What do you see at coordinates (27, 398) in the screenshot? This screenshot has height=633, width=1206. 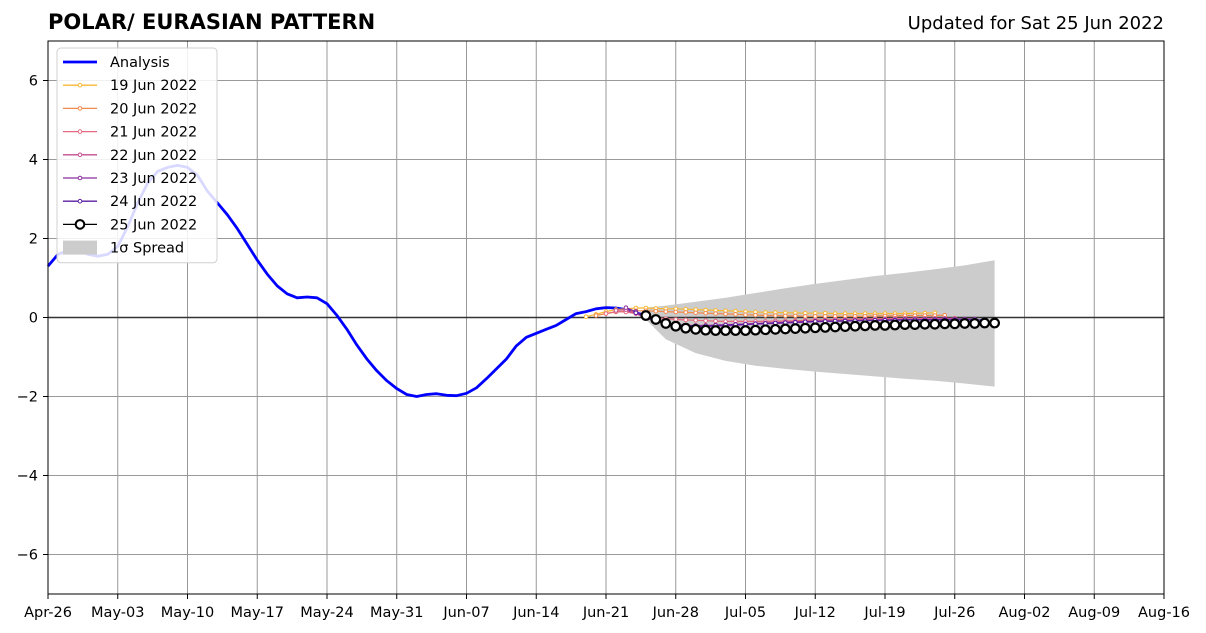 I see `y-tick-label: −2` at bounding box center [27, 398].